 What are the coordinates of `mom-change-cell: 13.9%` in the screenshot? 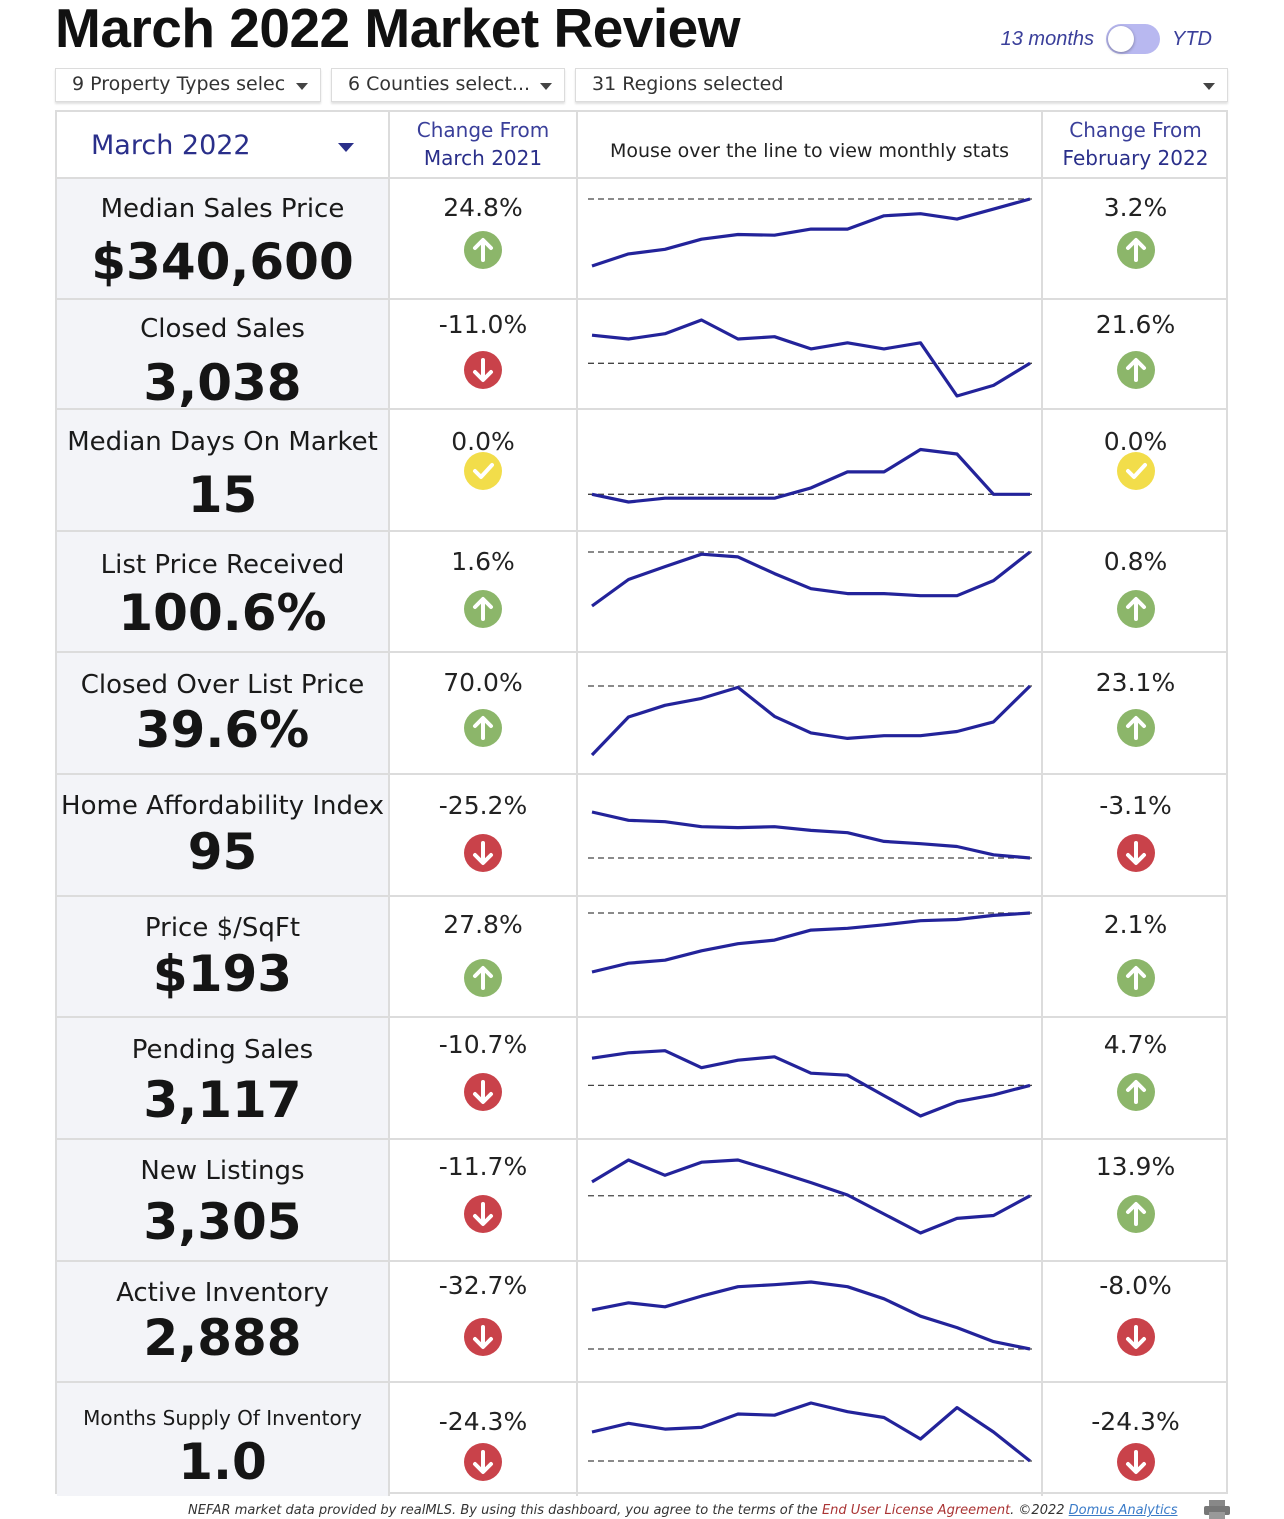 It's located at (1135, 1201).